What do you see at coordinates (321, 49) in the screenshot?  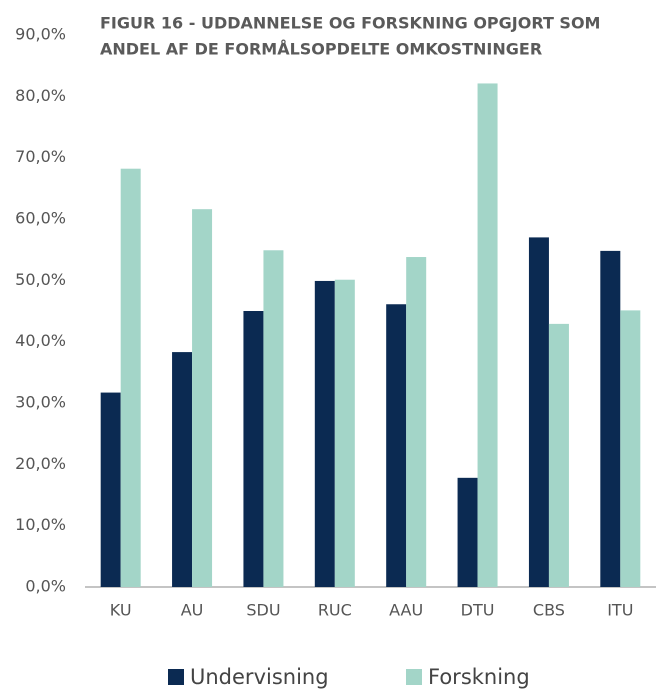 I see `chart-title: ANDEL AF DE FORMÅLSOPDELTE OMKOSTNINGER` at bounding box center [321, 49].